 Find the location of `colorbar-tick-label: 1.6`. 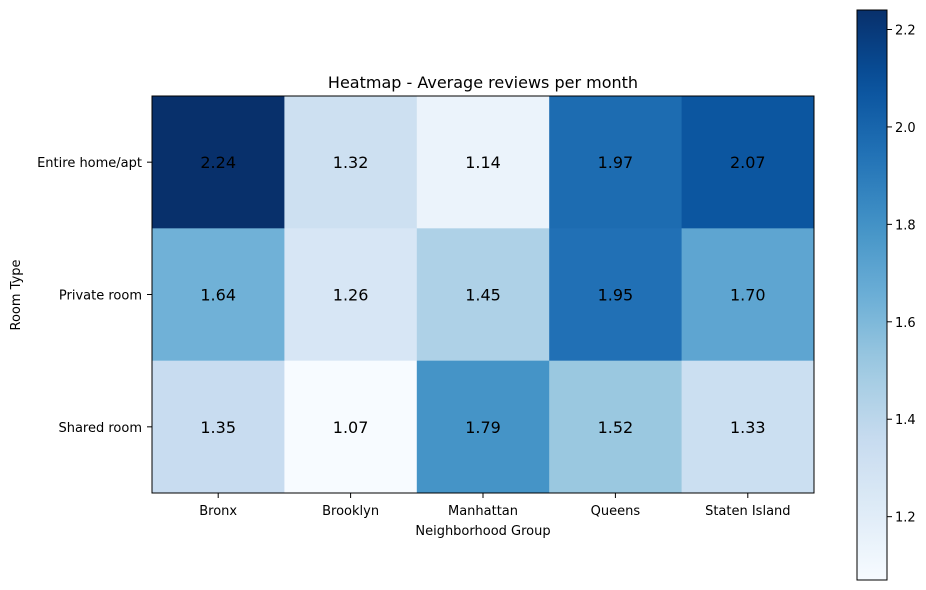

colorbar-tick-label: 1.6 is located at coordinates (905, 323).